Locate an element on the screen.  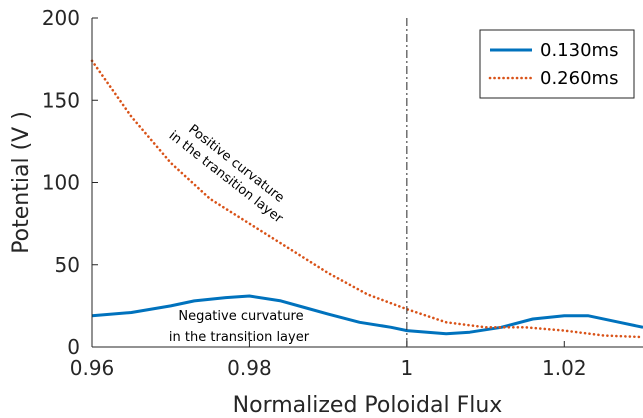
x-axis-label: Normalized Poloidal Flux is located at coordinates (368, 405).